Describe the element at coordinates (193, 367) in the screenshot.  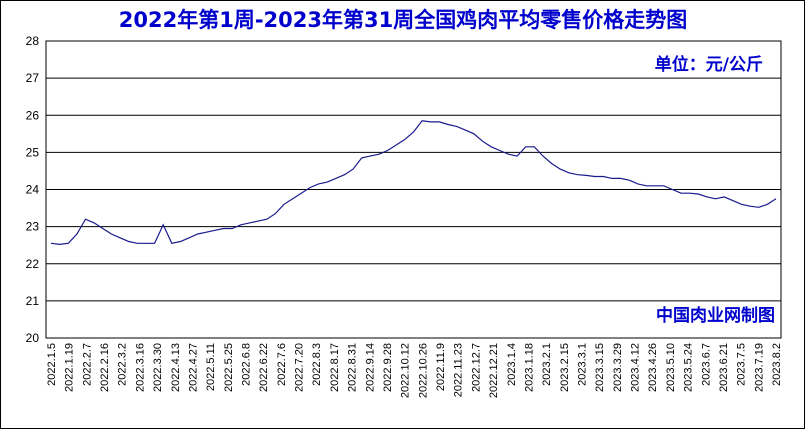
I see `x-tick-label: 2022.4.27` at that location.